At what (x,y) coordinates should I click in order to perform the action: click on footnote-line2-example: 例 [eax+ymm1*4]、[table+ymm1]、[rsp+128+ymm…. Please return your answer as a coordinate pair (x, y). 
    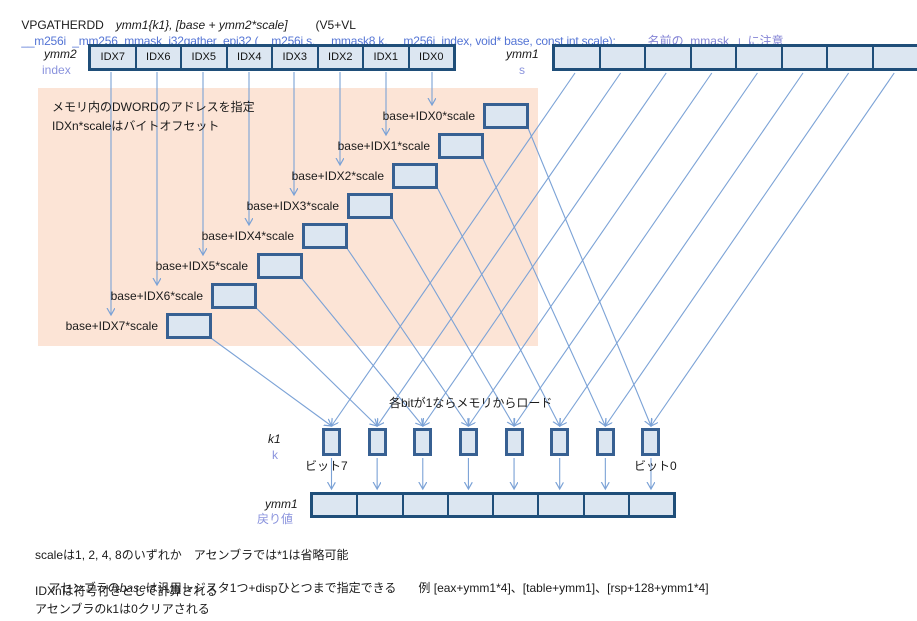
    Looking at the image, I should click on (563, 588).